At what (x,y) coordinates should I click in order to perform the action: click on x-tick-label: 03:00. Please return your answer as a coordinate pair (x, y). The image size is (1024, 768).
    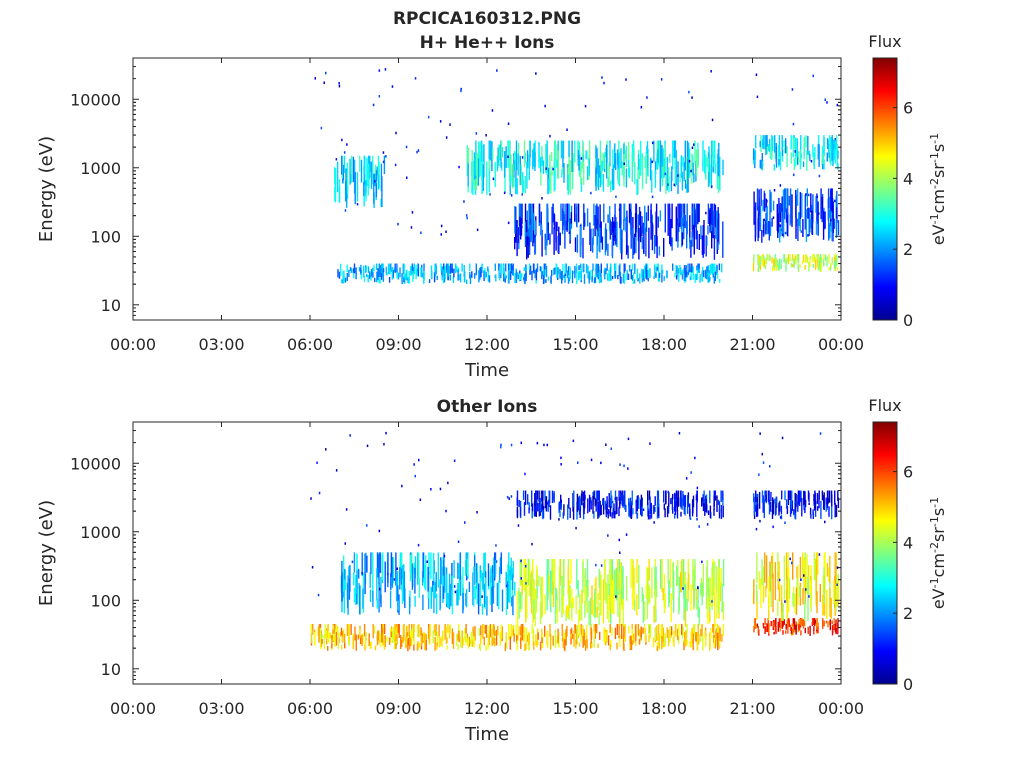
    Looking at the image, I should click on (221, 708).